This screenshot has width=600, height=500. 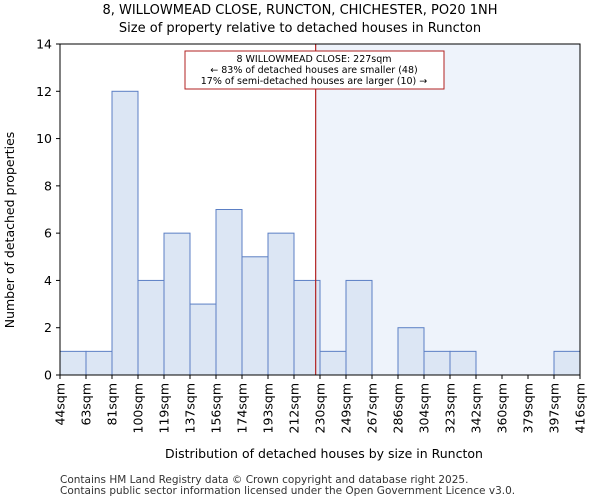 What do you see at coordinates (424, 408) in the screenshot?
I see `x-tick-label: 304sqm` at bounding box center [424, 408].